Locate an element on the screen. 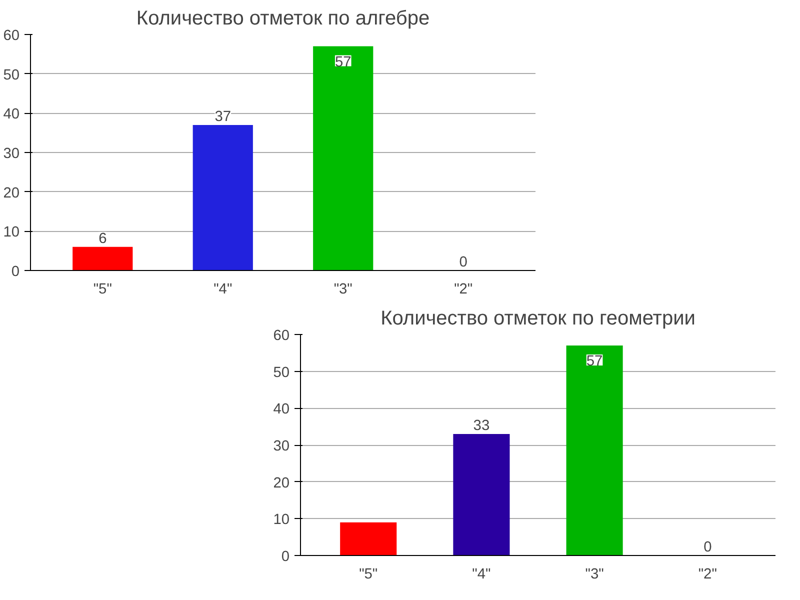 The height and width of the screenshot is (600, 800). chart-title: Количество отметок по алгебре is located at coordinates (283, 19).